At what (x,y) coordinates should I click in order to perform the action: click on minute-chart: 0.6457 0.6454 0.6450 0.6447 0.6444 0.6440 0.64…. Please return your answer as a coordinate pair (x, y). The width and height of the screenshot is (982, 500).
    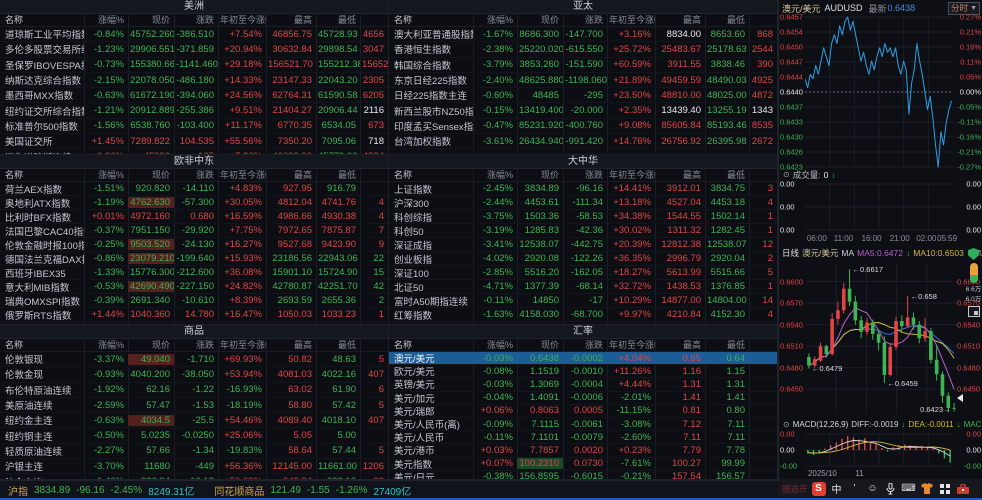
    Looking at the image, I should click on (880, 92).